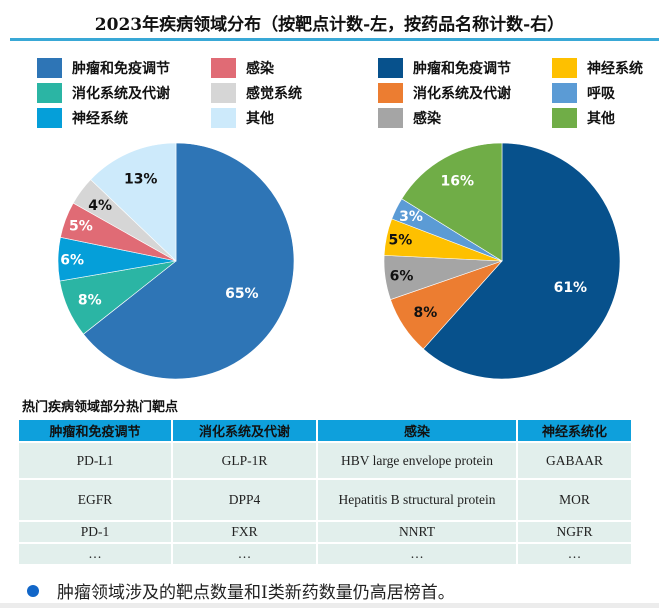 The image size is (659, 608). What do you see at coordinates (141, 180) in the screenshot?
I see `slice-data-label: 13%` at bounding box center [141, 180].